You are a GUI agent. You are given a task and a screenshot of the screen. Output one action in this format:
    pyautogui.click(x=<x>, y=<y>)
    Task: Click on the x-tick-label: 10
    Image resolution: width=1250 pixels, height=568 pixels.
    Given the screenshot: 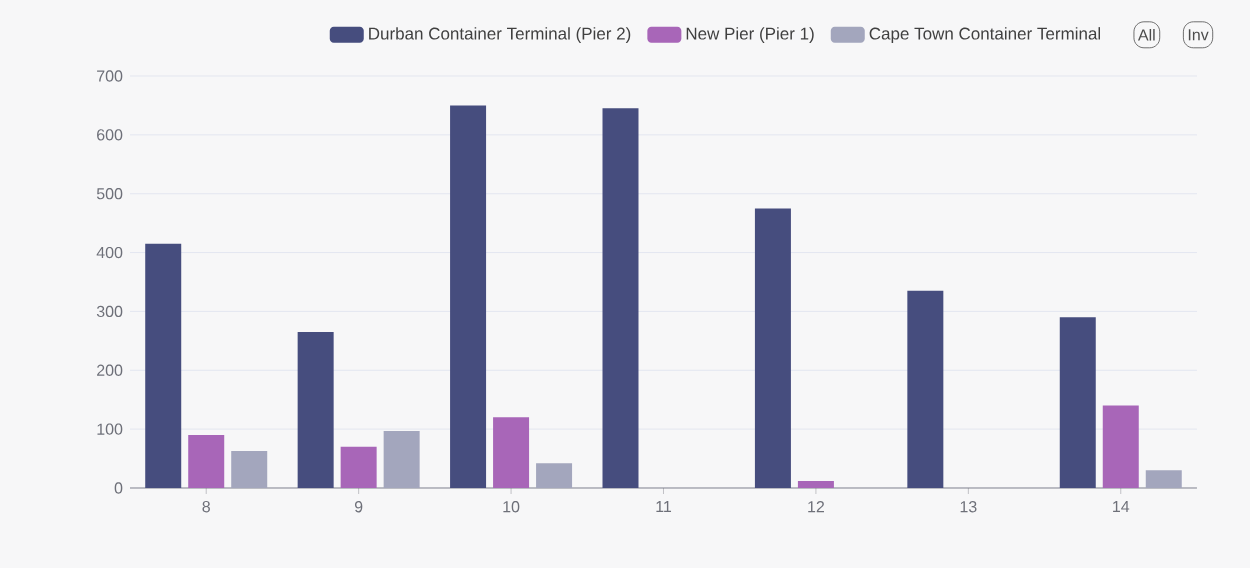 What is the action you would take?
    pyautogui.click(x=511, y=507)
    